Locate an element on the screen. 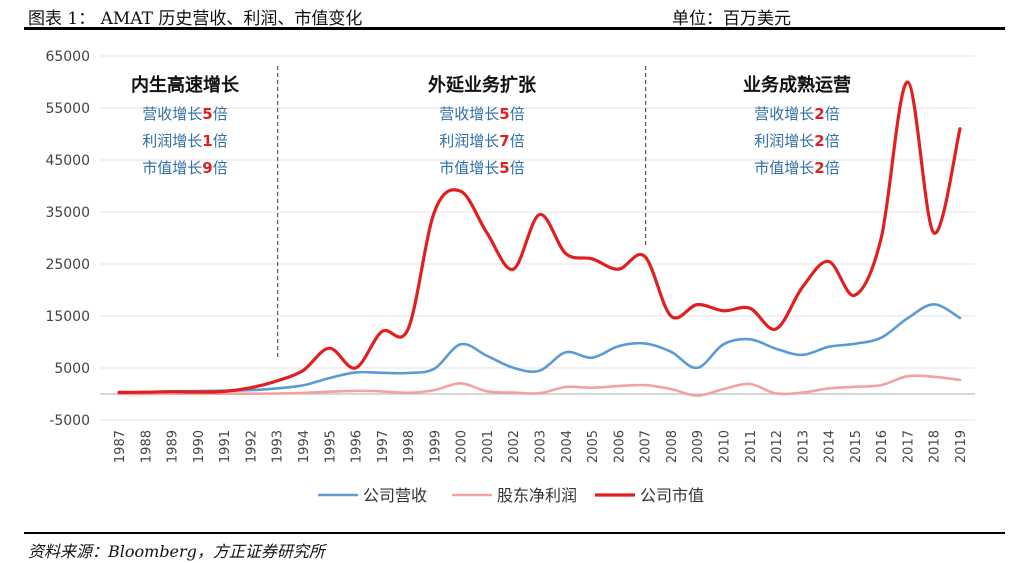 This screenshot has width=1024, height=563. legend-label: 股东净利润 is located at coordinates (537, 495).